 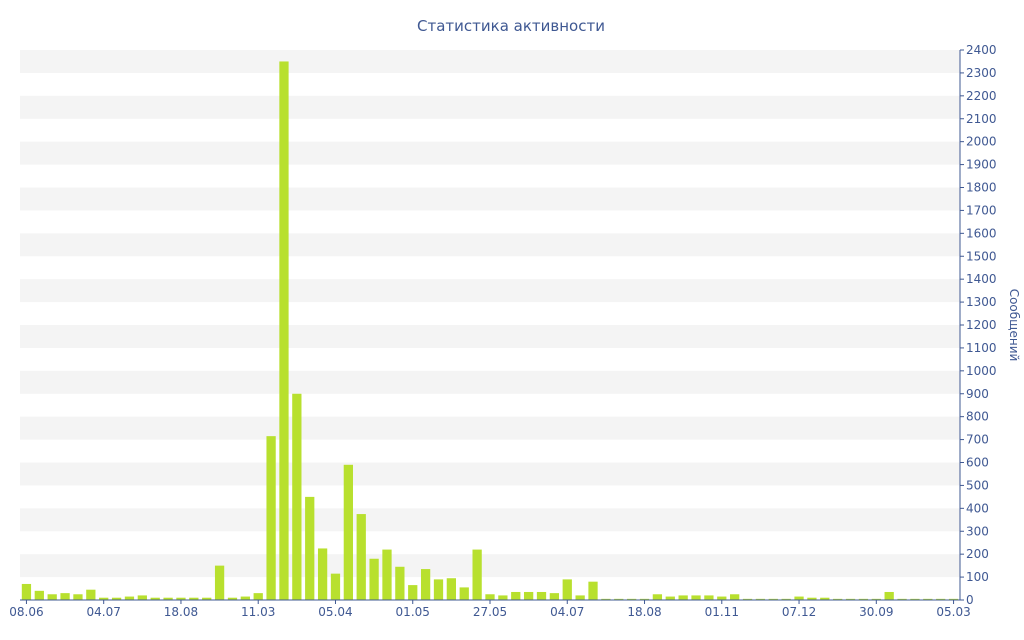 What do you see at coordinates (970, 600) in the screenshot?
I see `y-tick-label: 0` at bounding box center [970, 600].